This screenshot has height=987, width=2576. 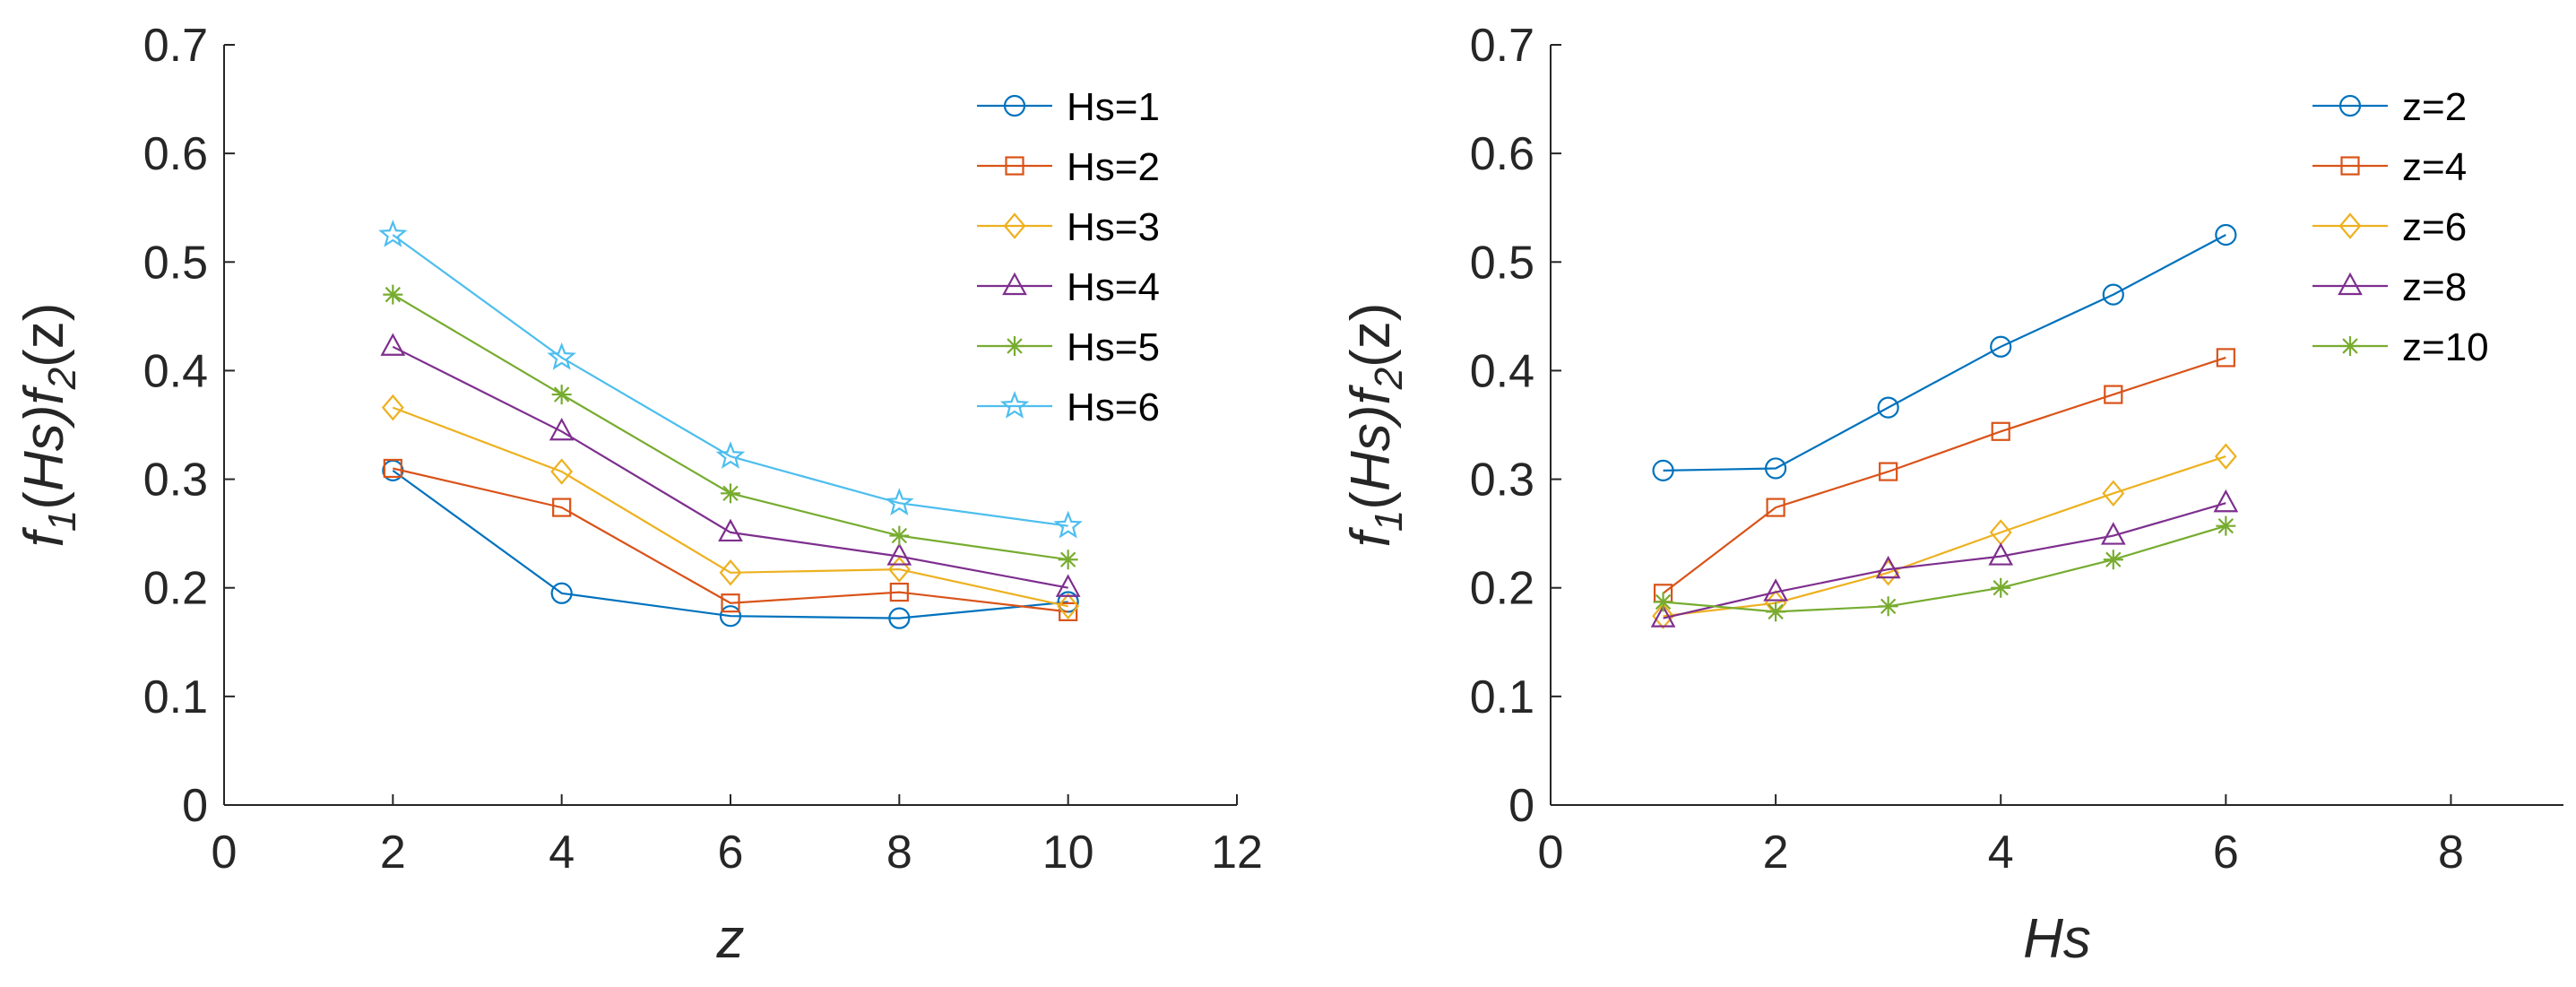 I want to click on x-axis-label: Hs, so click(x=2057, y=939).